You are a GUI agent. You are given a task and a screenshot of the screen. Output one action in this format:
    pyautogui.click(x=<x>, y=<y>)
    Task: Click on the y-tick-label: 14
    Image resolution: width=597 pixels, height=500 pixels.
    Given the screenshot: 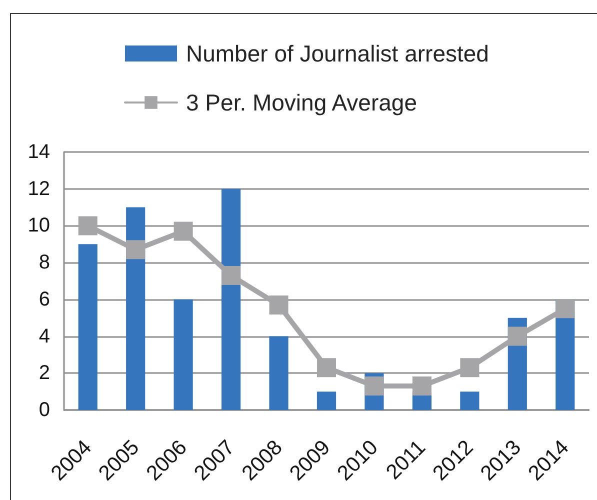 What is the action you would take?
    pyautogui.click(x=39, y=152)
    